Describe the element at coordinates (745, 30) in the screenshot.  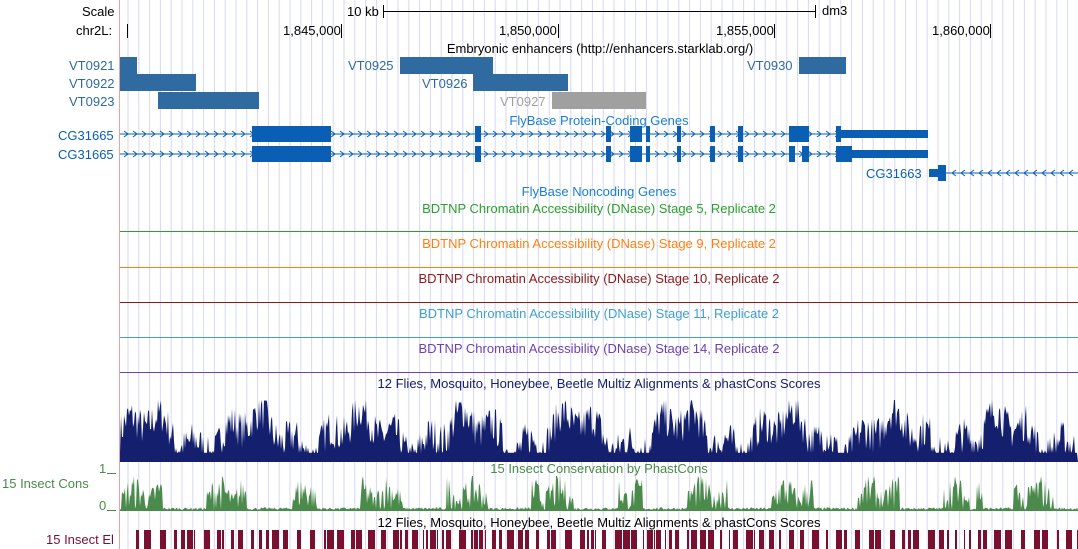
I see `ruler-tick-label: 1,855,000` at that location.